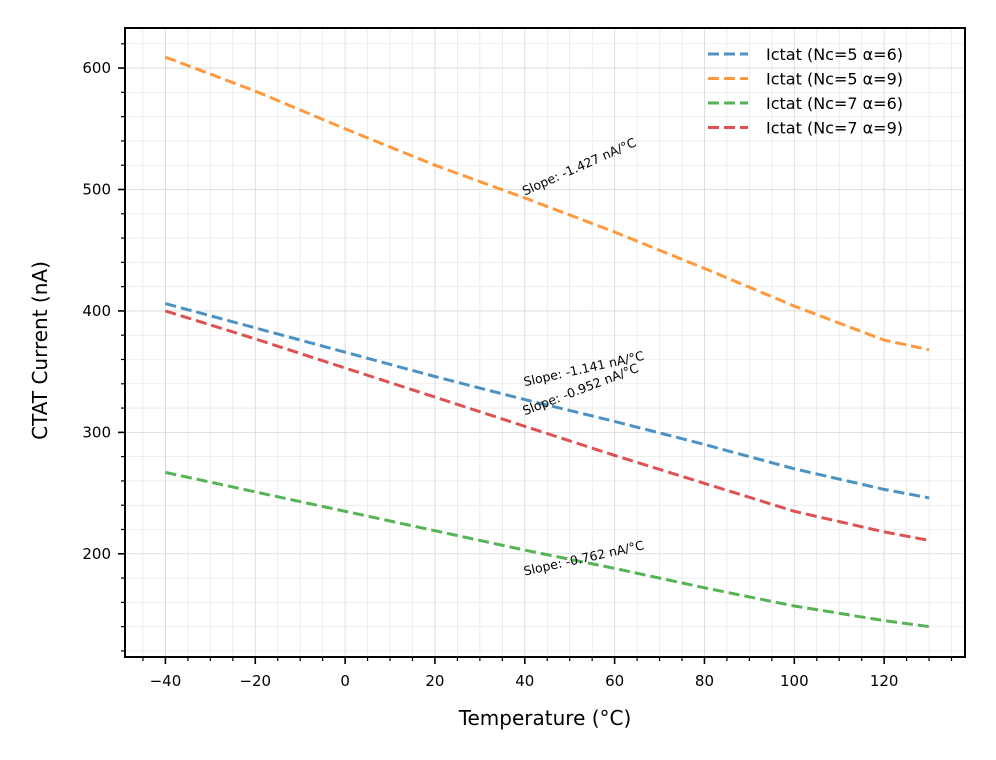 This screenshot has height=760, width=996. Describe the element at coordinates (96, 68) in the screenshot. I see `y-tick-label: 600` at that location.